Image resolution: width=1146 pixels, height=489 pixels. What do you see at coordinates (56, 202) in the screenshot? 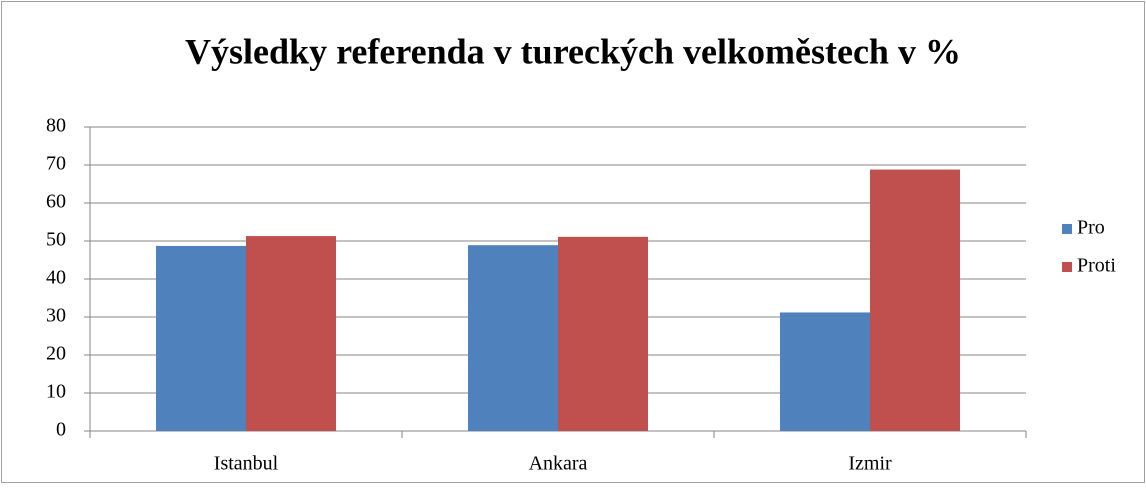
I see `y-tick-label: 60` at bounding box center [56, 202].